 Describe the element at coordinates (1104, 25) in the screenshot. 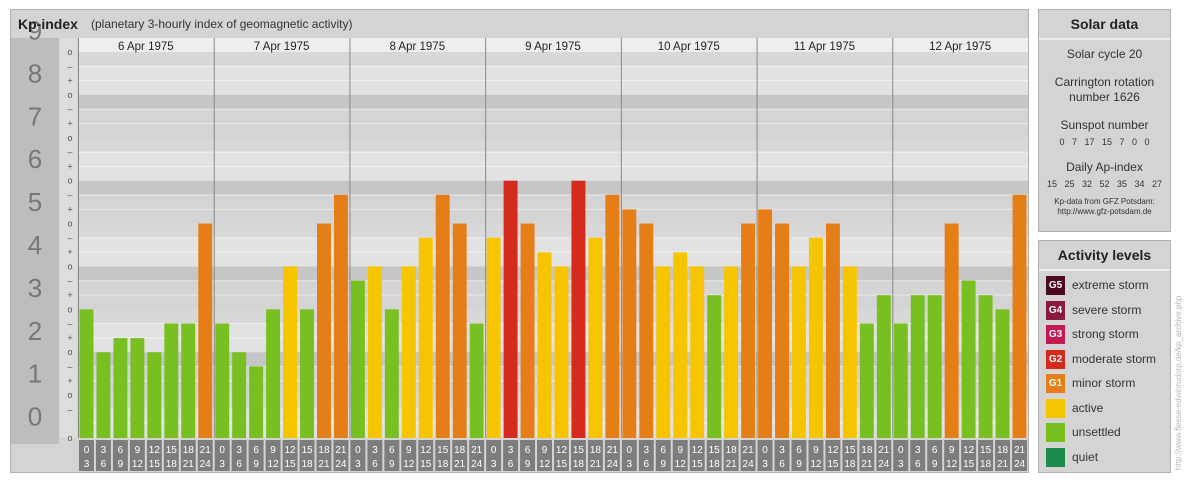

I see `solar-data-heading: Solar data` at that location.